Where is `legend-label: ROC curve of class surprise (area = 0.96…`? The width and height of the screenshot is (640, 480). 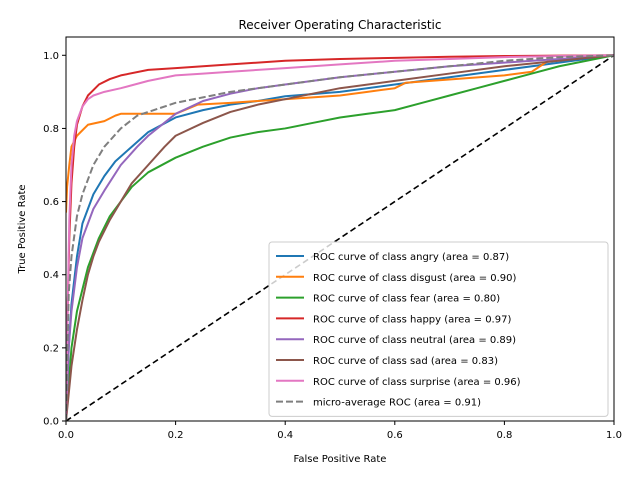
legend-label: ROC curve of class surprise (area = 0.96… is located at coordinates (417, 382).